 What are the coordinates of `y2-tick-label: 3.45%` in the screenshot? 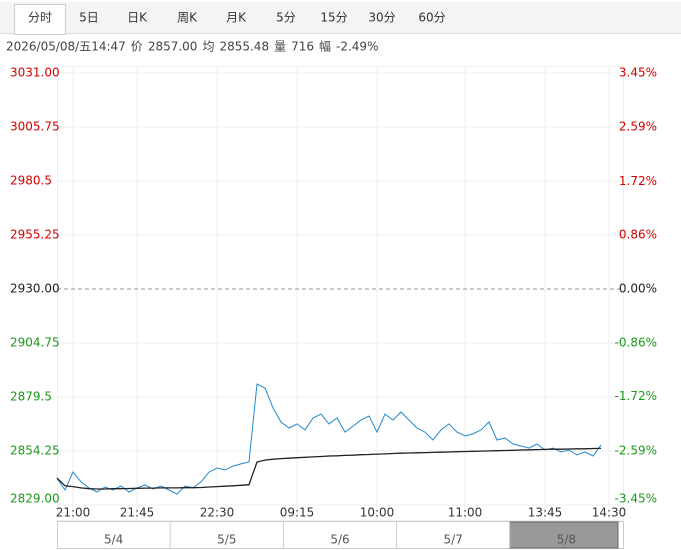 It's located at (638, 73).